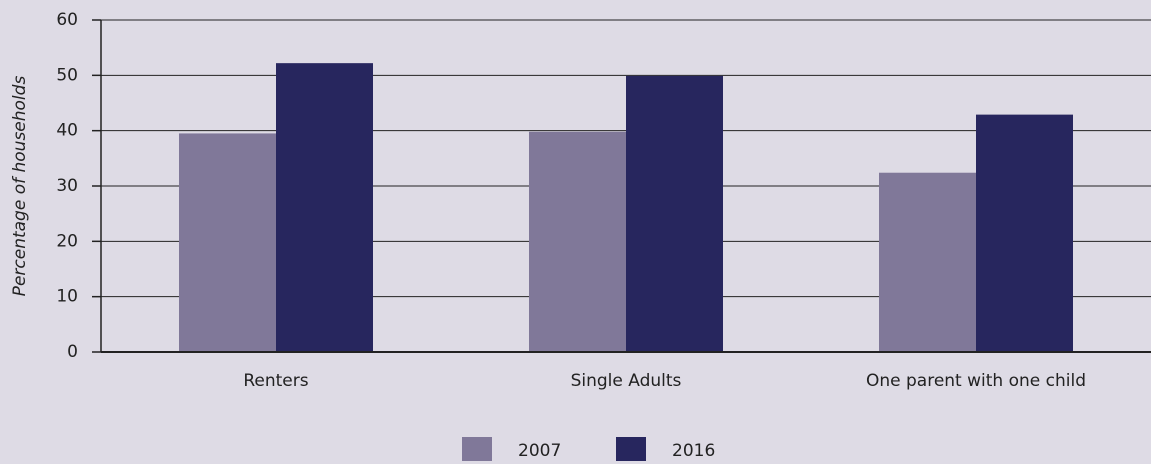  What do you see at coordinates (67, 131) in the screenshot?
I see `y-tick-label: 40` at bounding box center [67, 131].